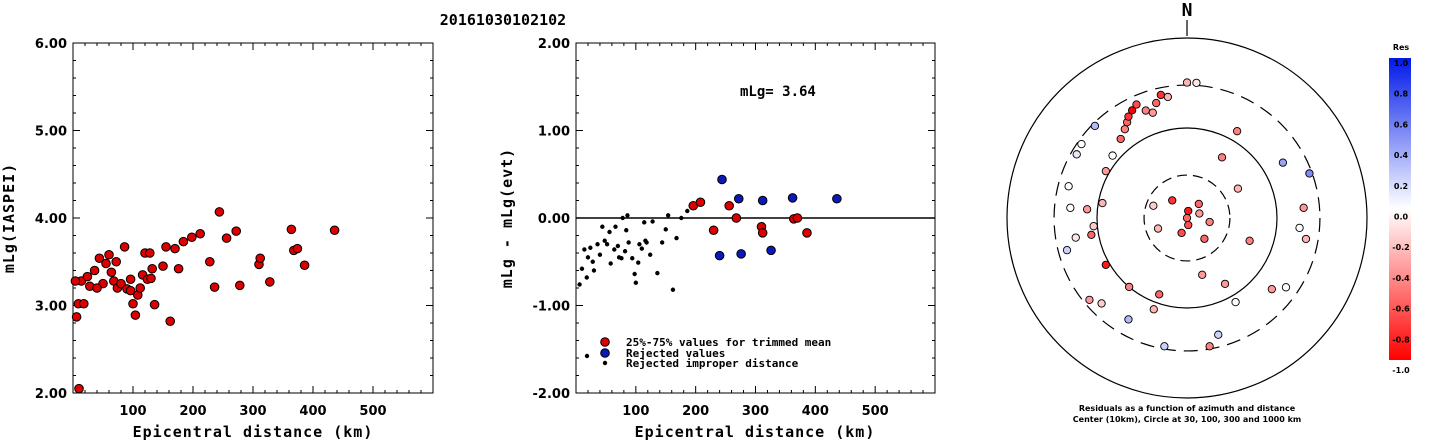  What do you see at coordinates (1401, 63) in the screenshot?
I see `colorbar-tick-label: 1.0` at bounding box center [1401, 63].